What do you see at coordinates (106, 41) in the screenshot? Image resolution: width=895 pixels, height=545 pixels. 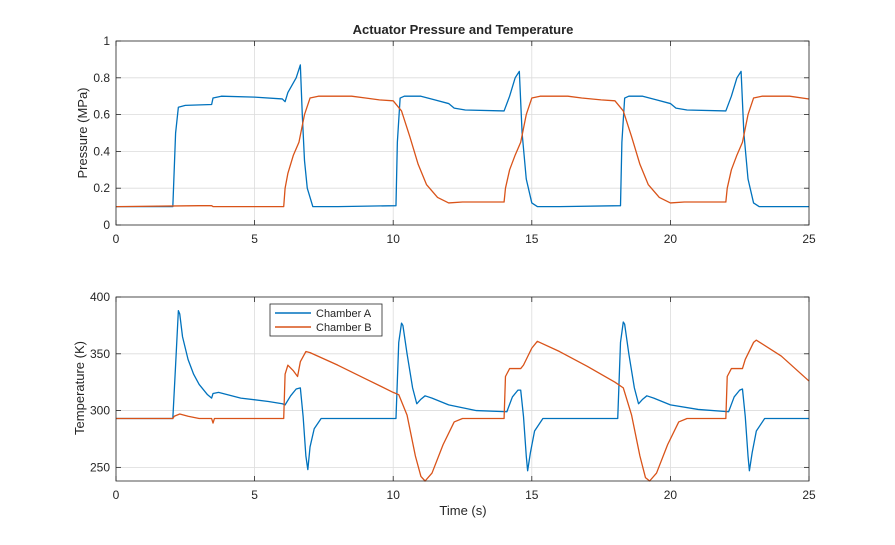 I see `pressure-y-tick-label-5: 1` at bounding box center [106, 41].